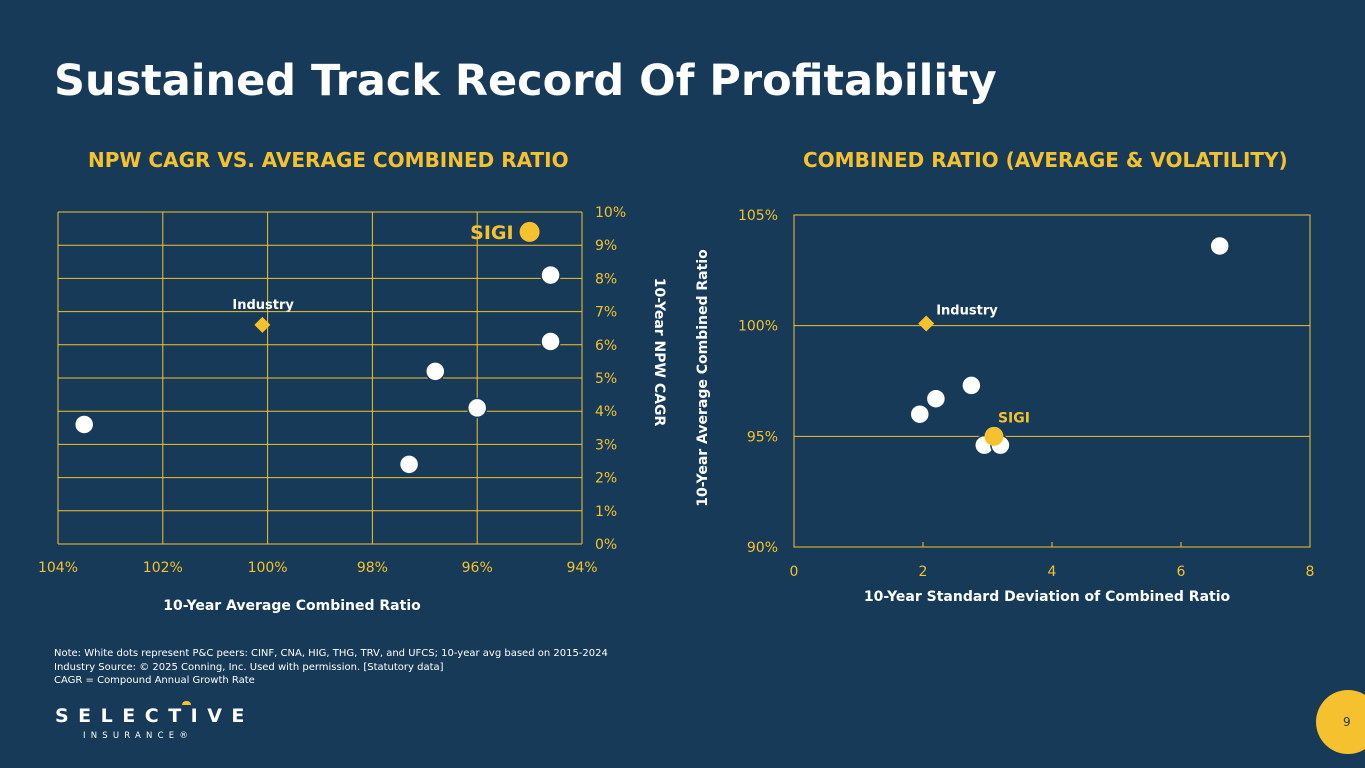 The width and height of the screenshot is (1365, 768). I want to click on chart2-x-tick-label: 2, so click(923, 572).